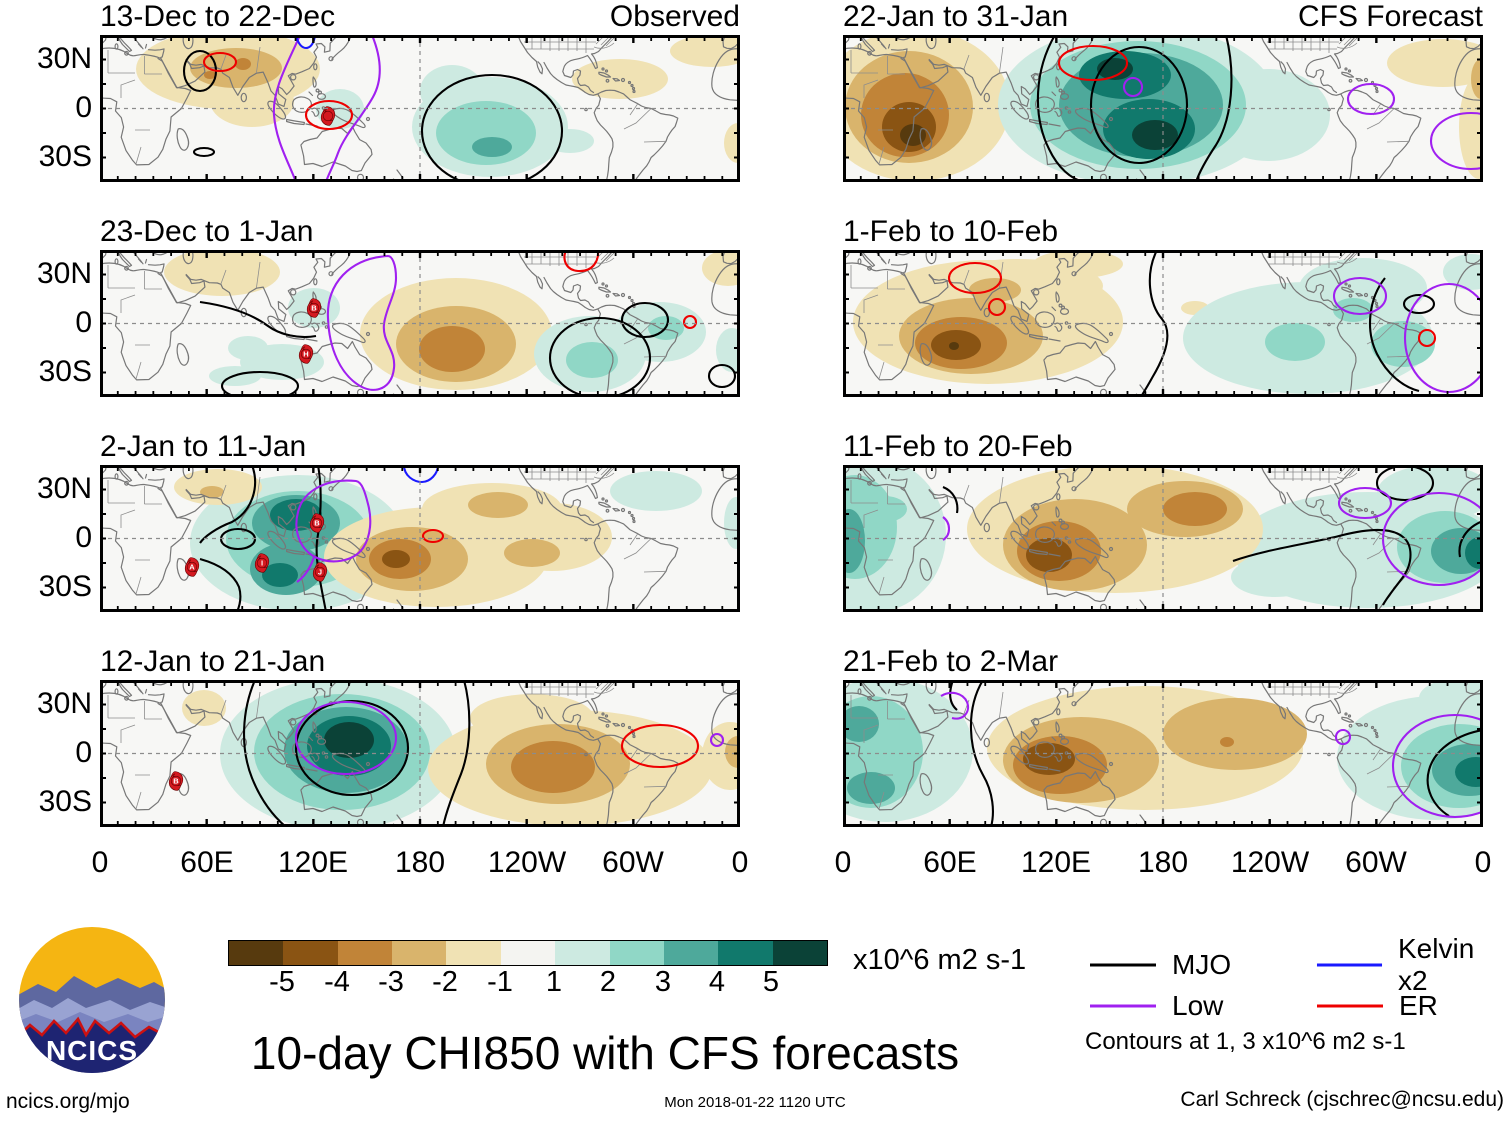 The width and height of the screenshot is (1510, 1121). What do you see at coordinates (1159, 964) in the screenshot?
I see `legend-entry-mjo: MJO` at bounding box center [1159, 964].